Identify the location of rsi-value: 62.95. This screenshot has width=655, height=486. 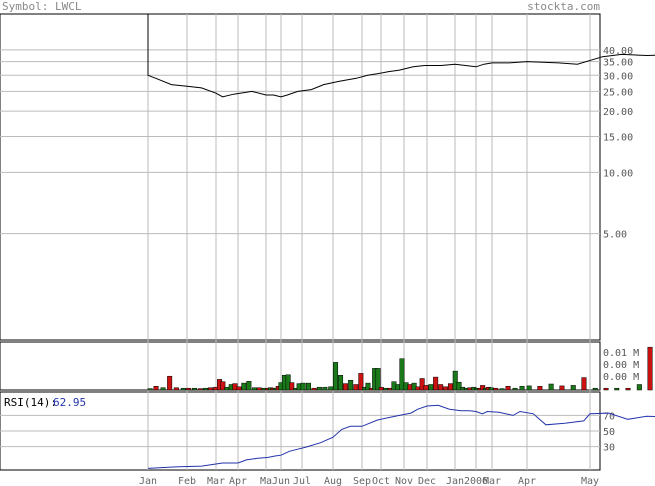
(69, 402).